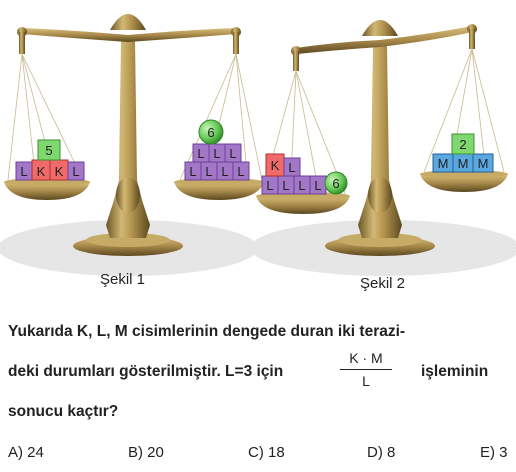  Describe the element at coordinates (146, 452) in the screenshot. I see `choice-b: B) 20` at that location.